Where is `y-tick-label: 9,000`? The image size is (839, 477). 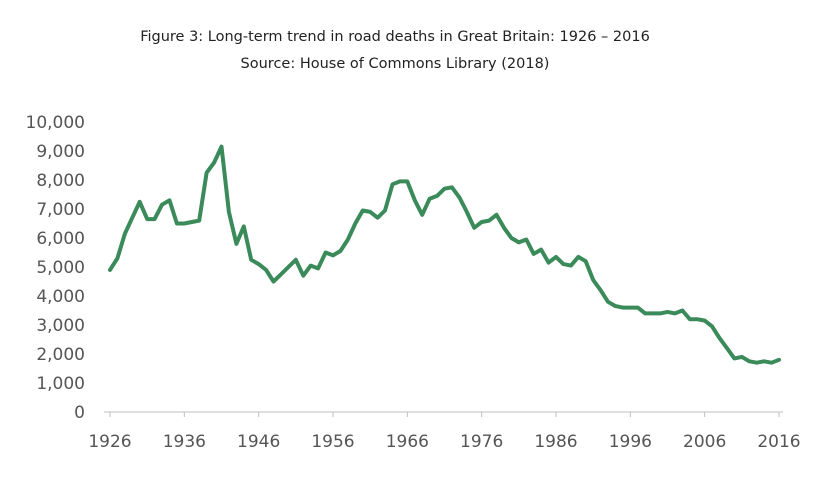 y-tick-label: 9,000 is located at coordinates (60, 152).